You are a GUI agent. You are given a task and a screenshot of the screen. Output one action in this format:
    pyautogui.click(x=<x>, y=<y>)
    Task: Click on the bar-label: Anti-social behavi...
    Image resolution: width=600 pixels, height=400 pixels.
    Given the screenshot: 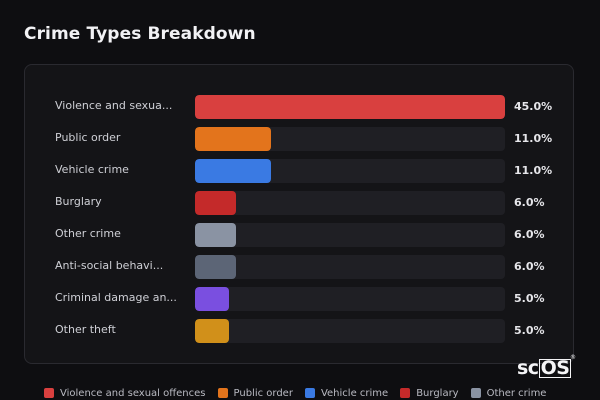 What is the action you would take?
    pyautogui.click(x=109, y=265)
    